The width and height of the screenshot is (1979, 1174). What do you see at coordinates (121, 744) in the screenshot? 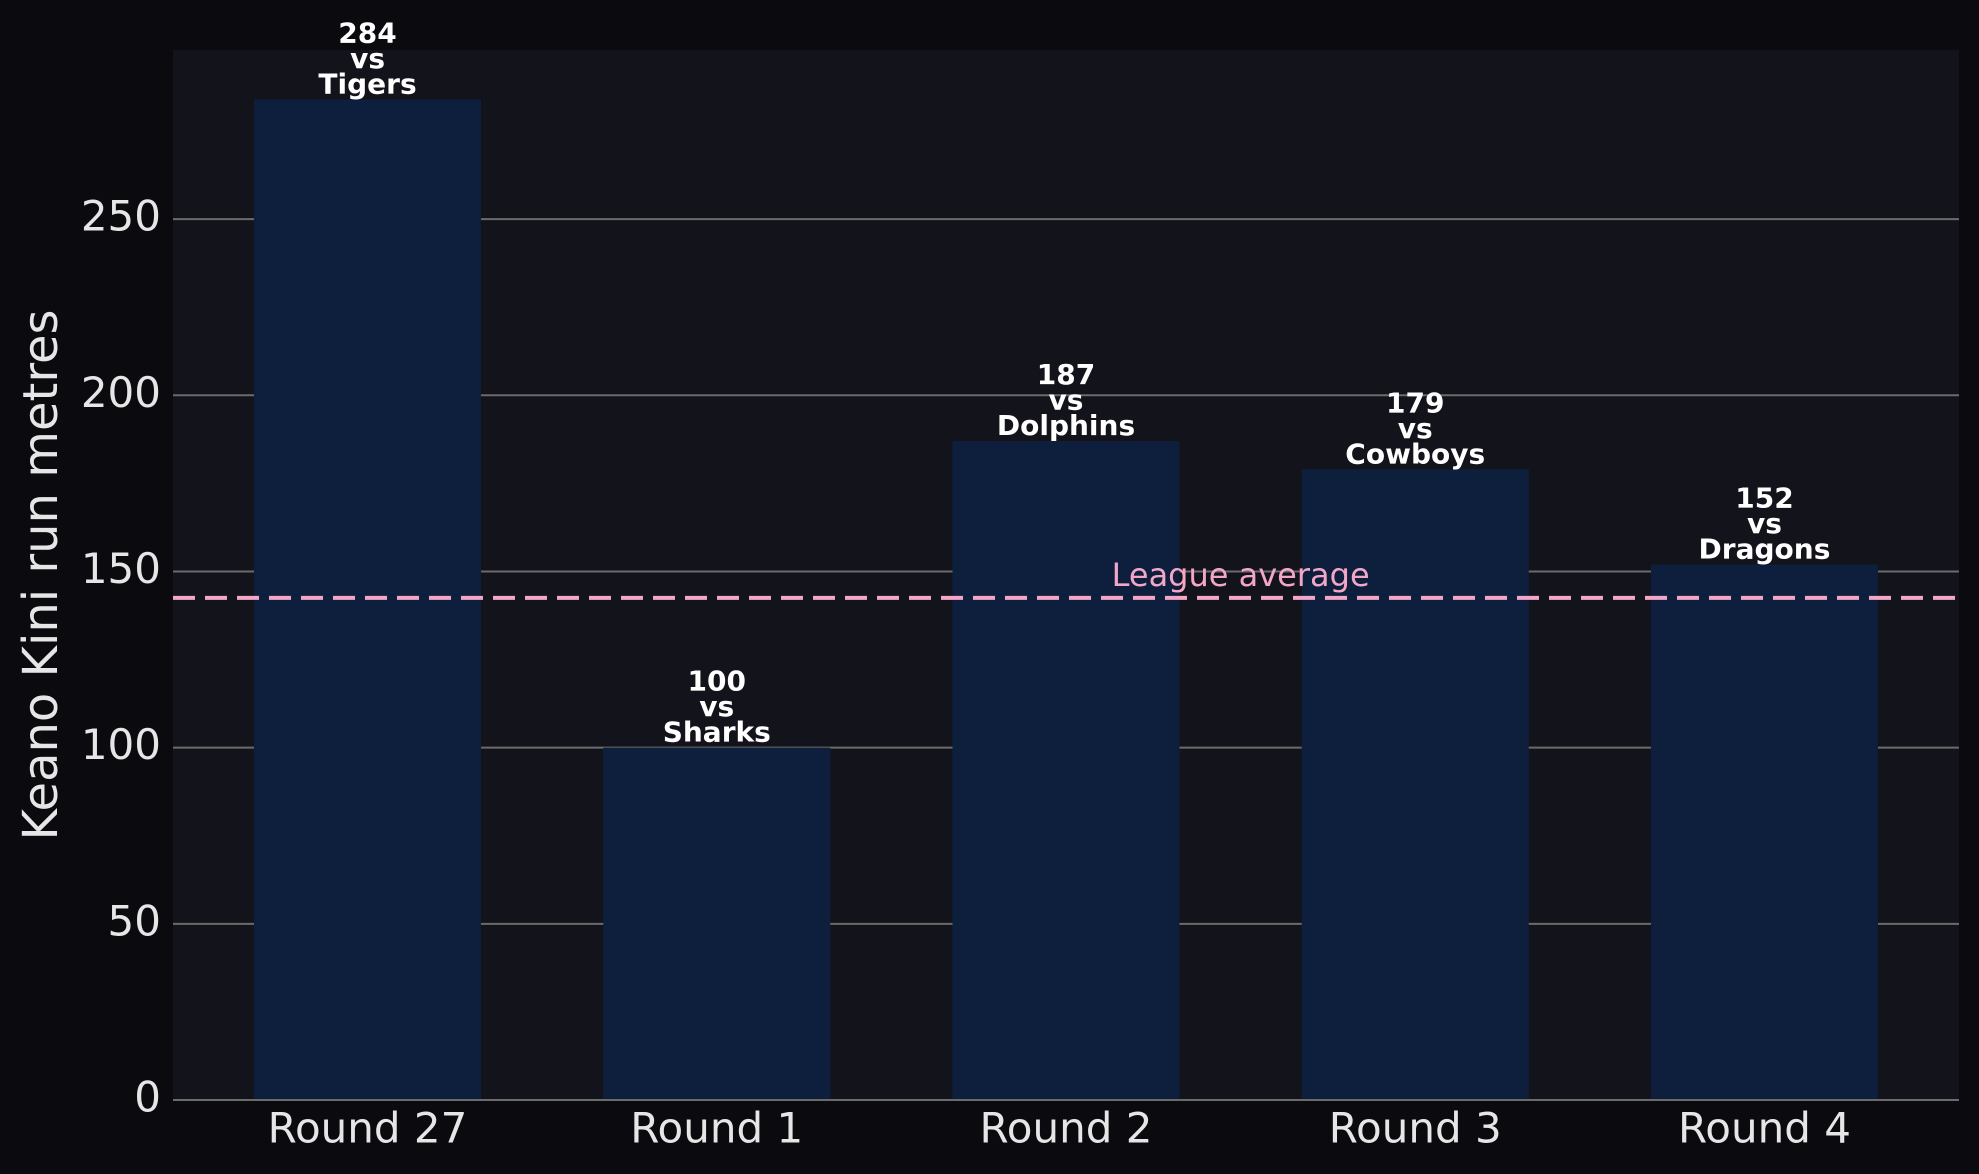
I see `y-tick-label: 100` at bounding box center [121, 744].